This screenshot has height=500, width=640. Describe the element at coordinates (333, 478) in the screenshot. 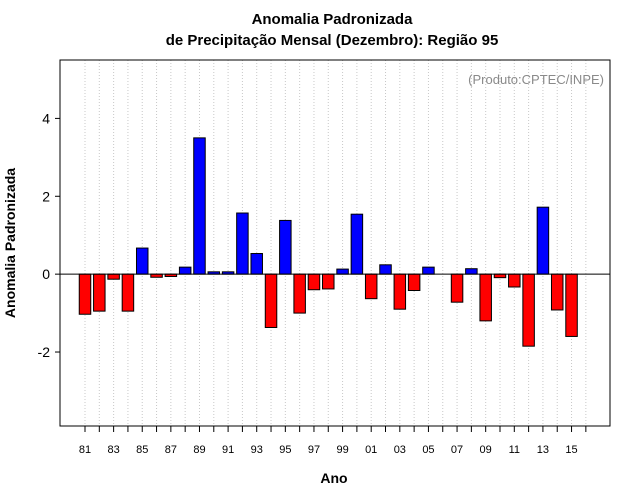

I see `x-axis-title: Ano` at that location.